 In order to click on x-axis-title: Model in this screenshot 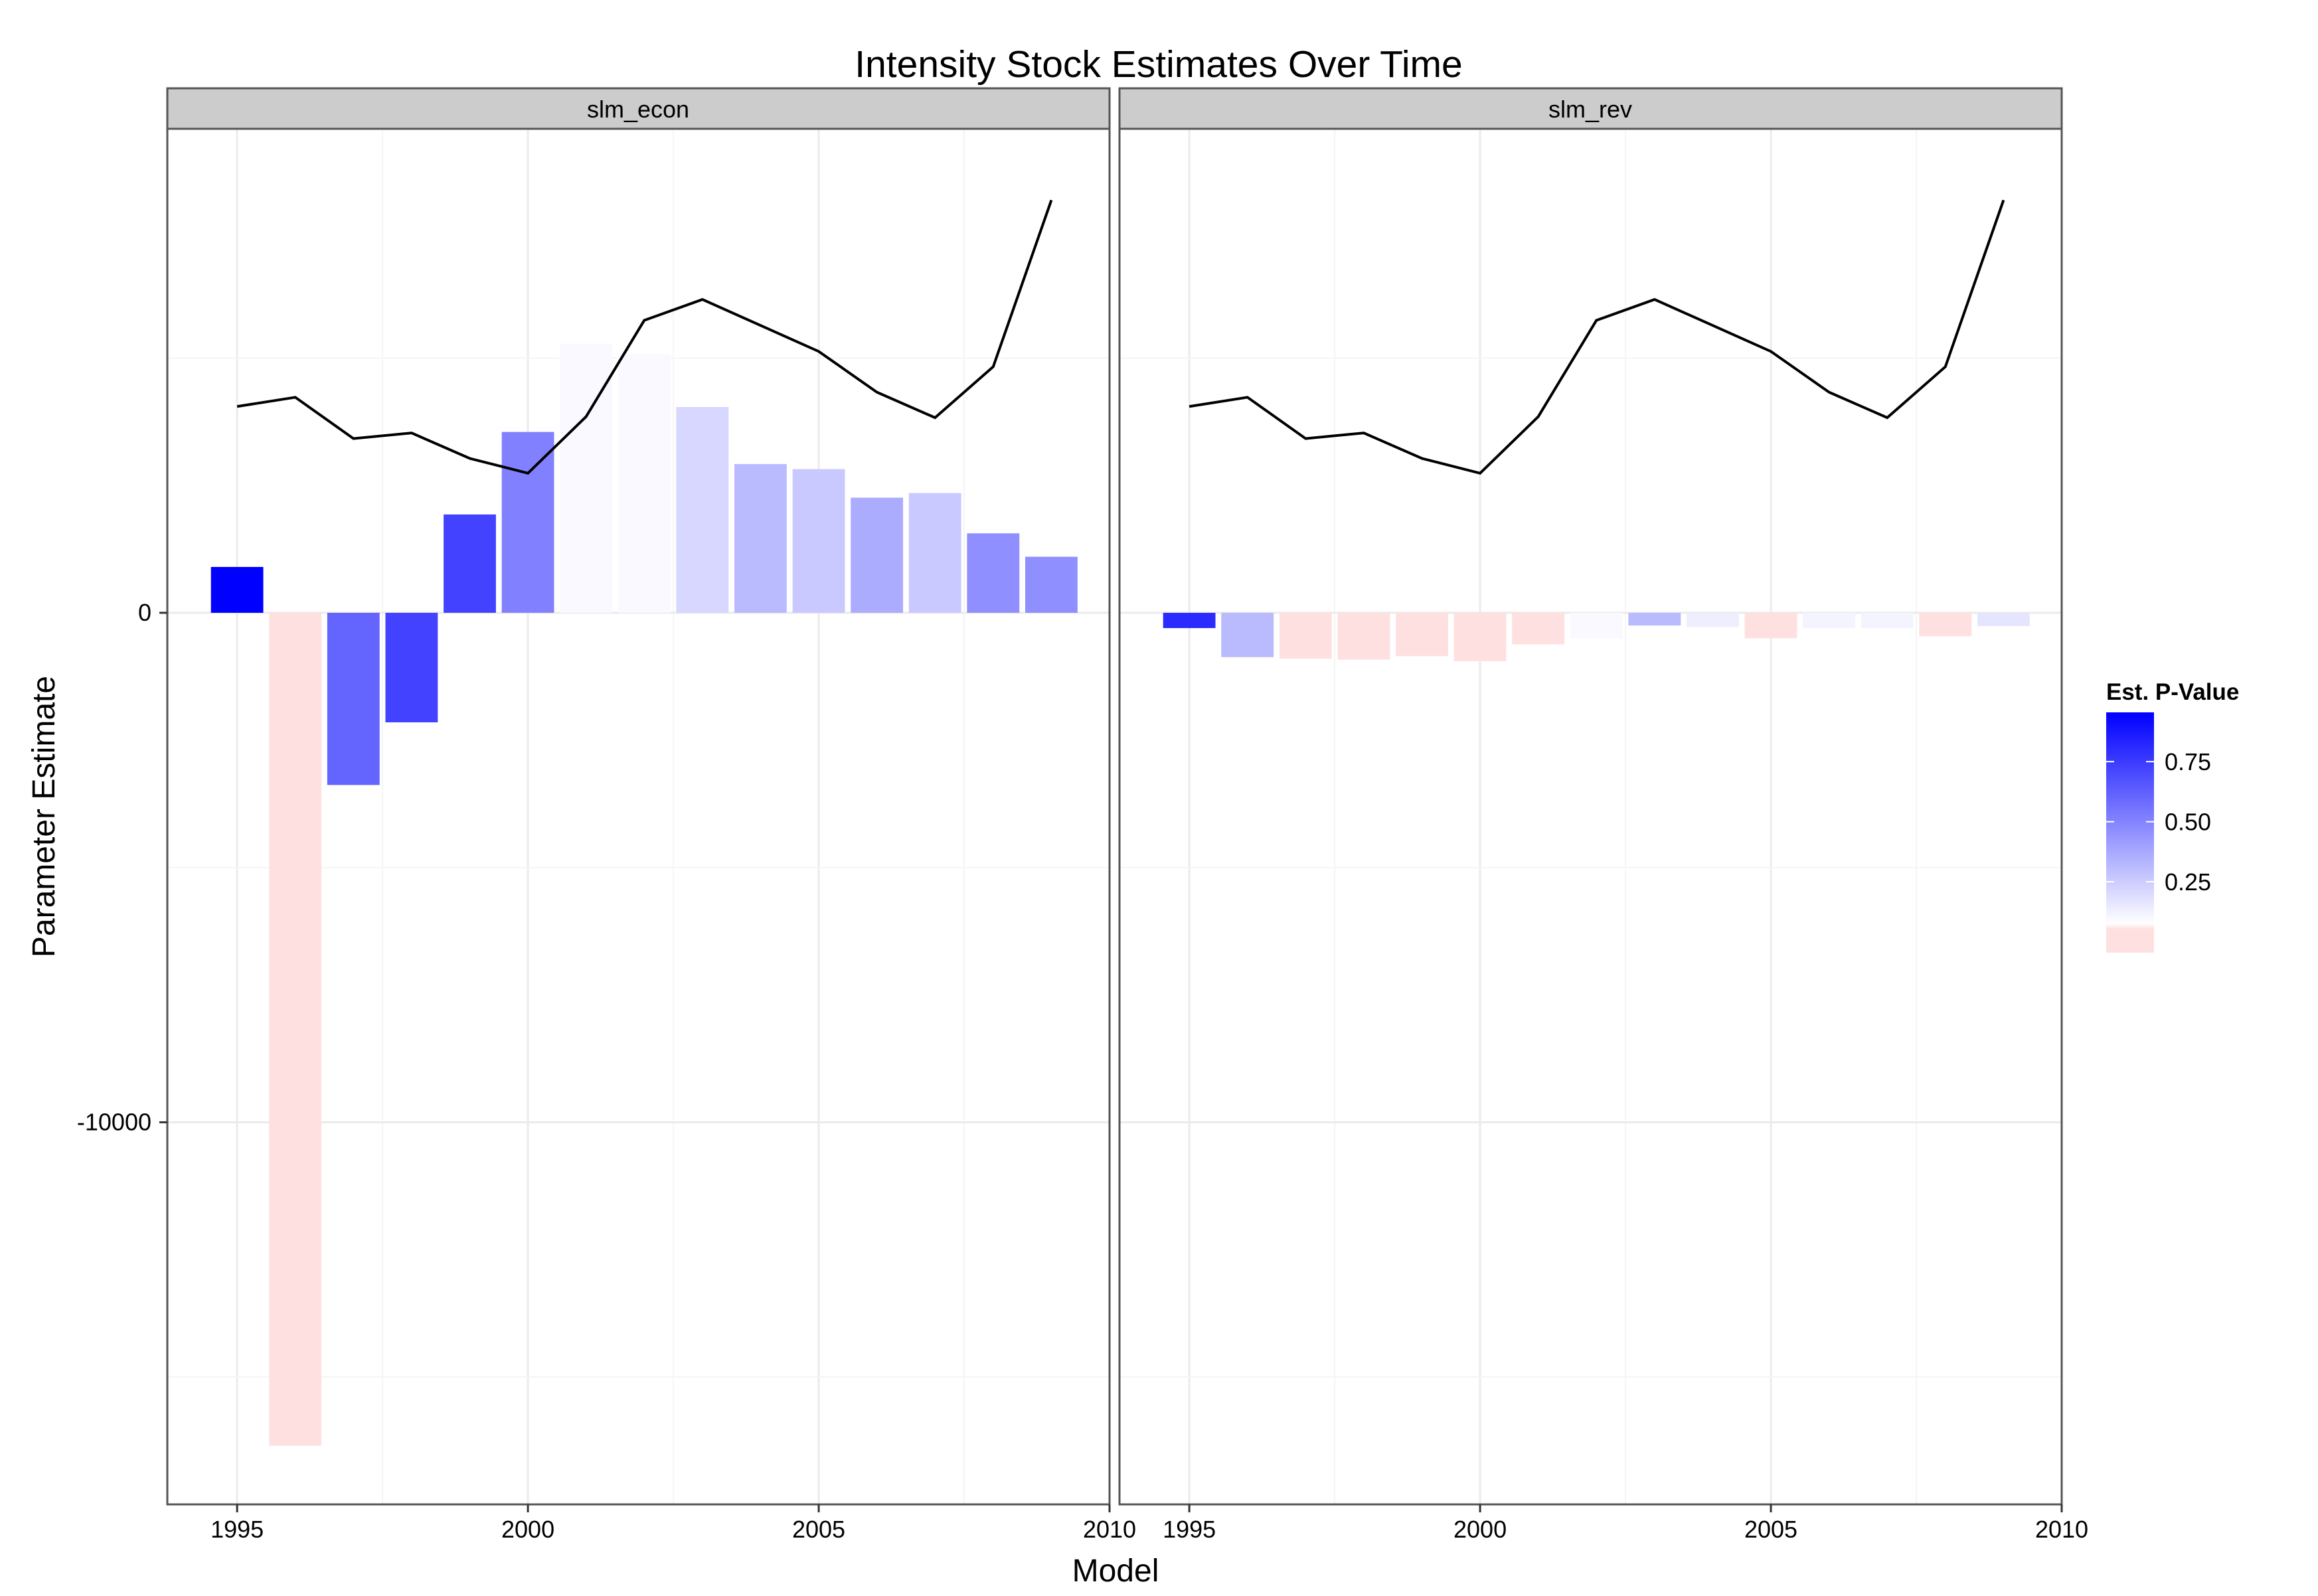, I will do `click(1115, 1571)`.